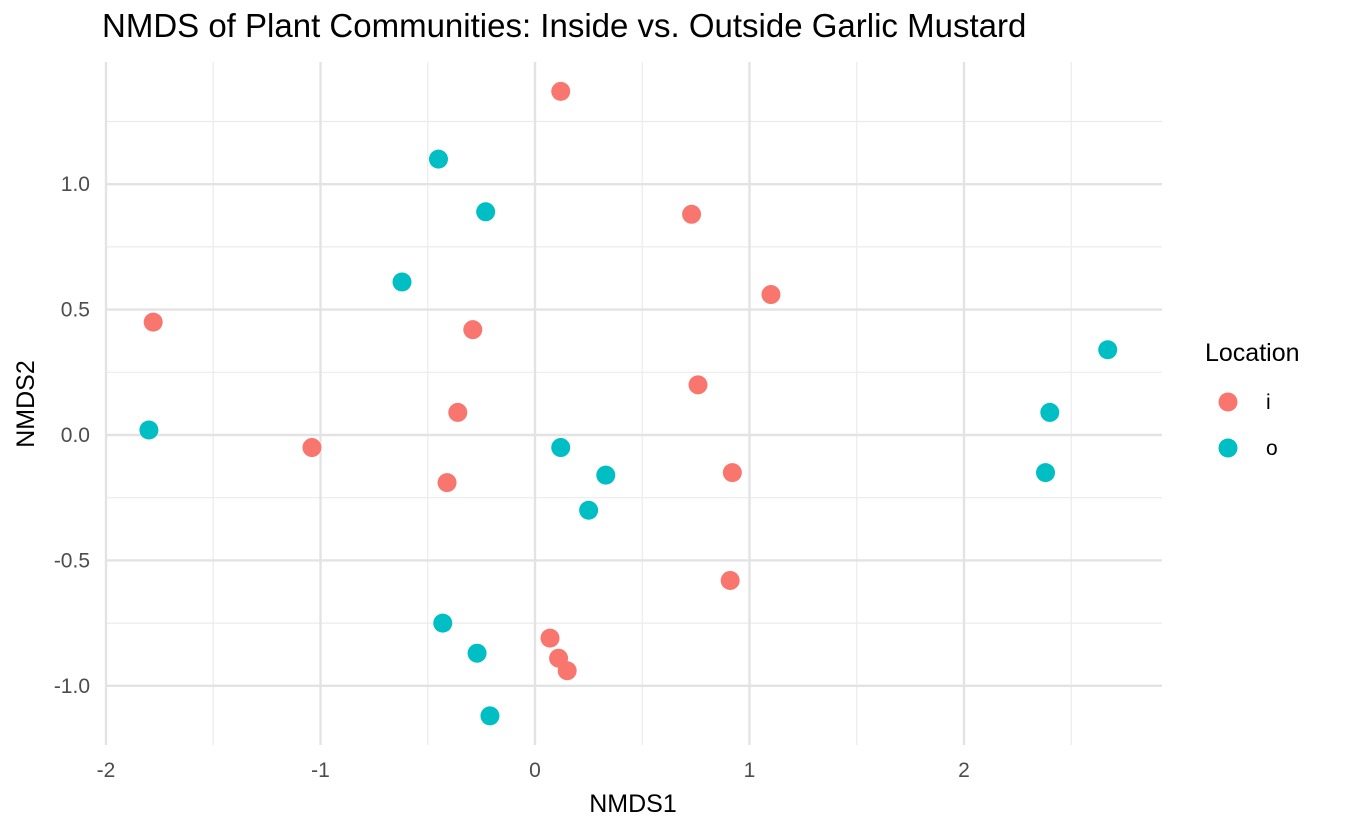  I want to click on y-tick-label: 0.0, so click(75, 435).